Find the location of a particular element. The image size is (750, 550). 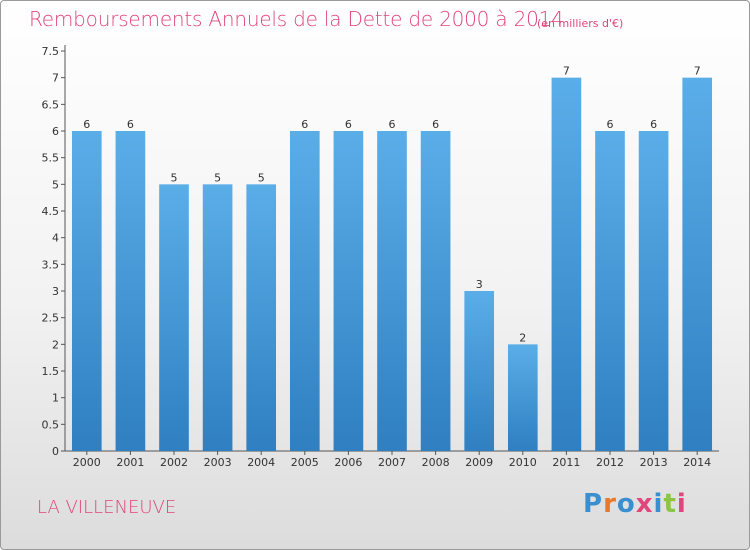

data-label: 2 is located at coordinates (522, 337).